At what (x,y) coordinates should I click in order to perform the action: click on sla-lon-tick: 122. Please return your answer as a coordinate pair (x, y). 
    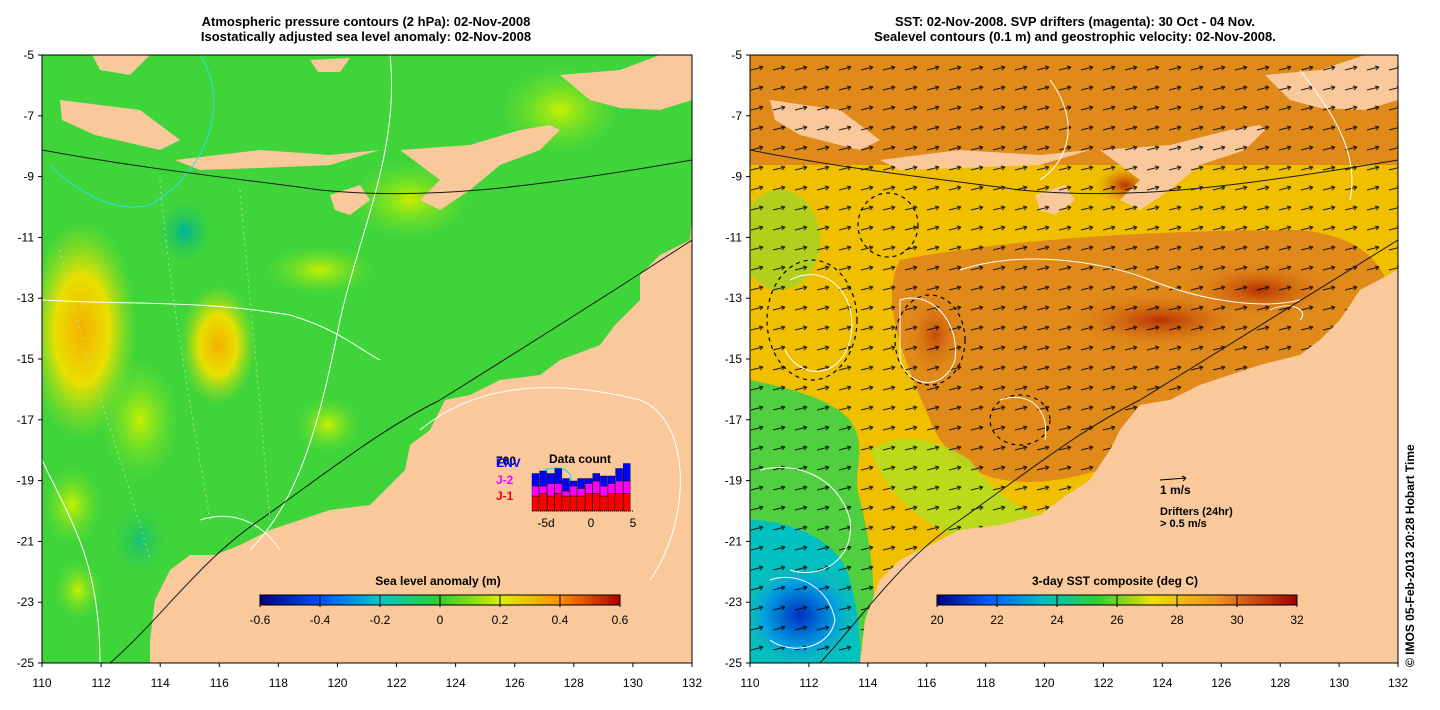
    Looking at the image, I should click on (397, 683).